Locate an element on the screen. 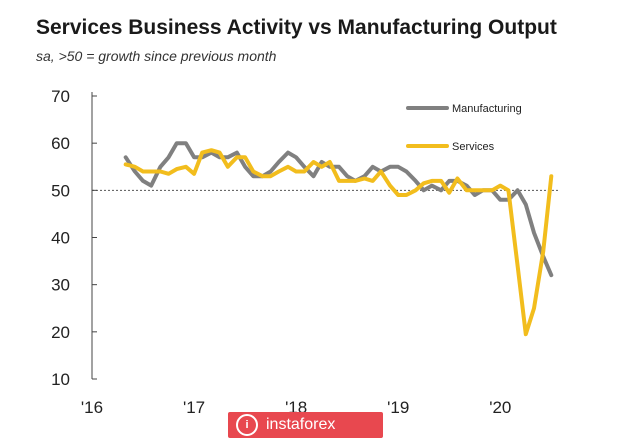 The width and height of the screenshot is (620, 441). watermark-badge: i instaforex is located at coordinates (305, 425).